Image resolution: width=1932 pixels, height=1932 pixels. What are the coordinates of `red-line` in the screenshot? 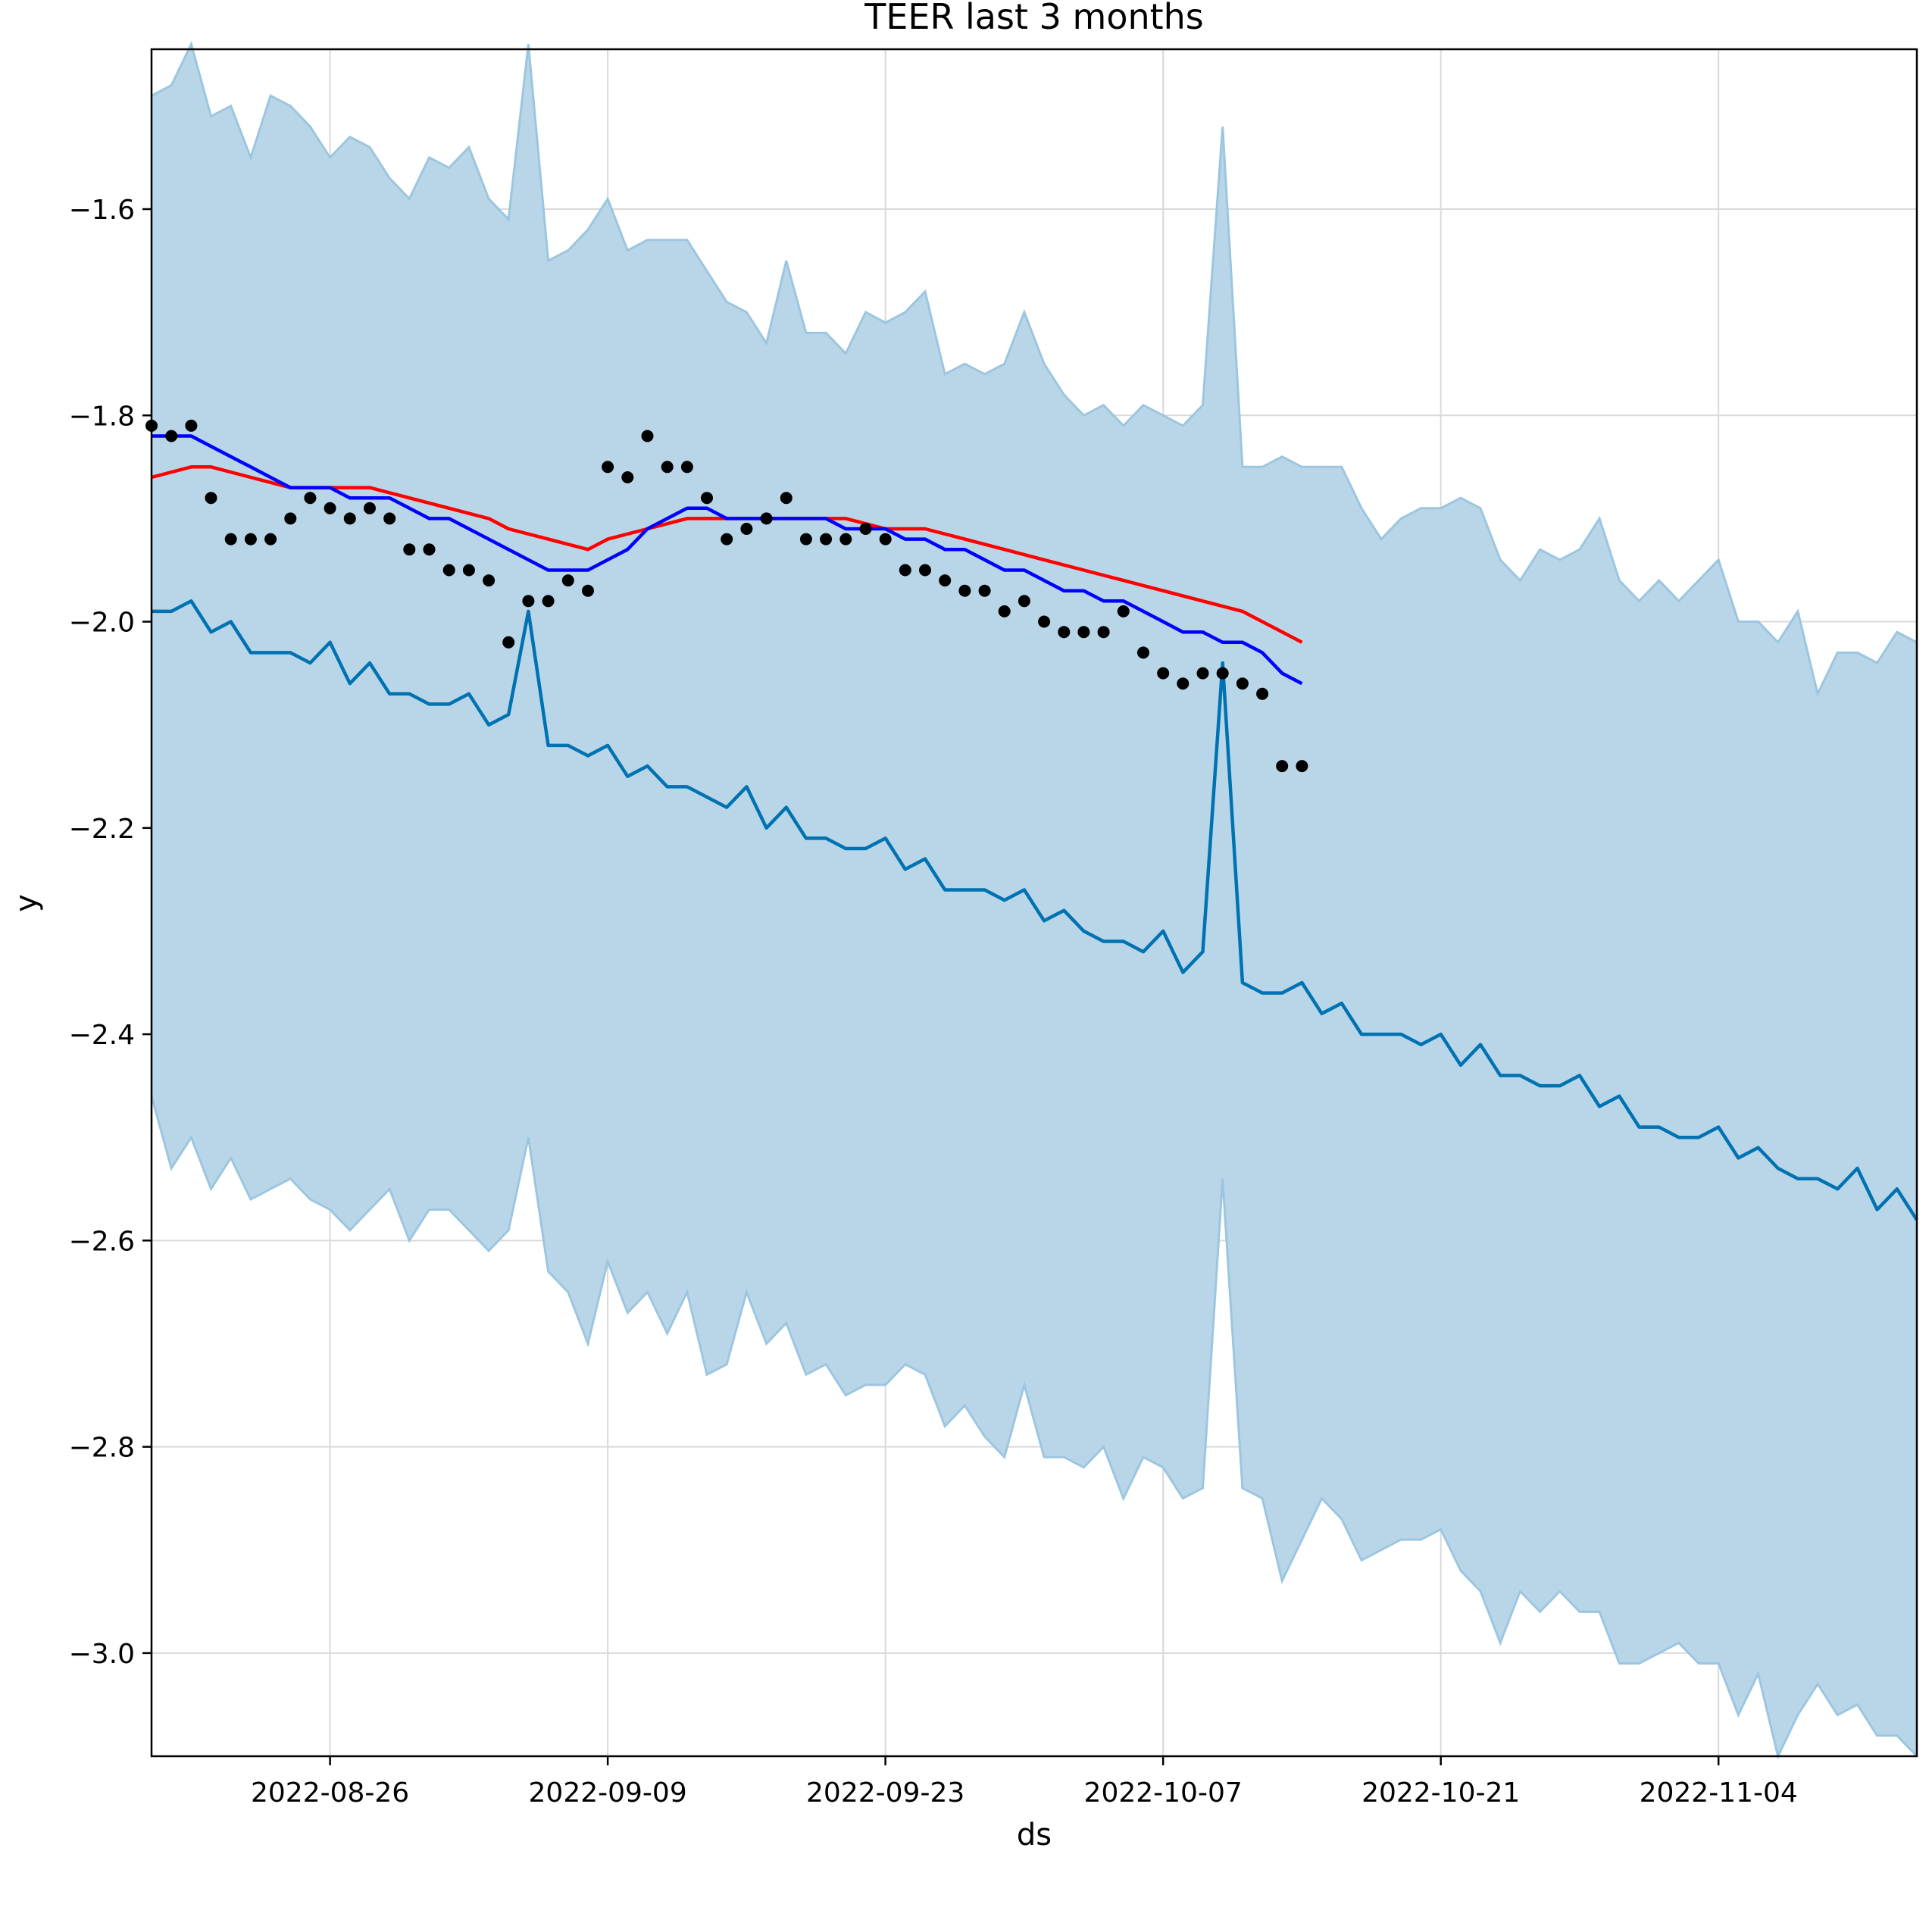 It's located at (727, 554).